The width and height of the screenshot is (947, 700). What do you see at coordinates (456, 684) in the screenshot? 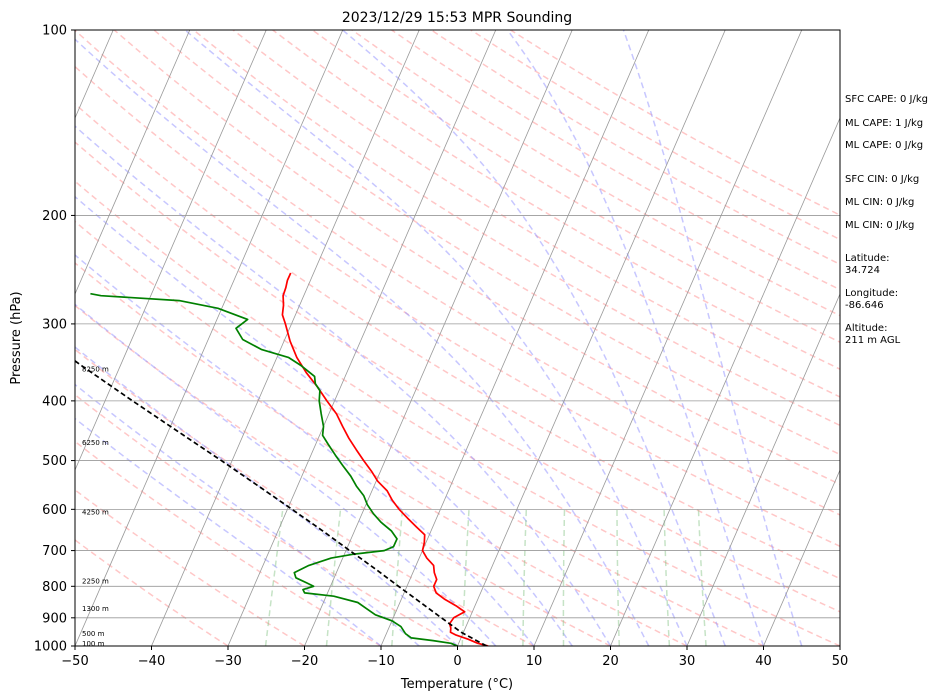
I see `x-axis-label: Temperature (°C)` at bounding box center [456, 684].